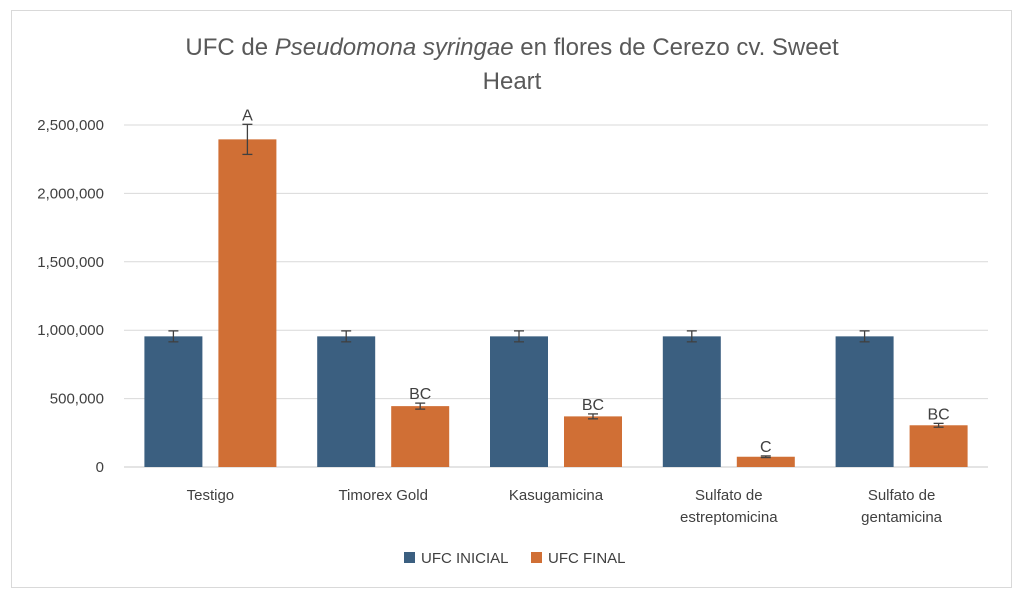  Describe the element at coordinates (465, 558) in the screenshot. I see `legend-label: UFC INICIAL` at that location.